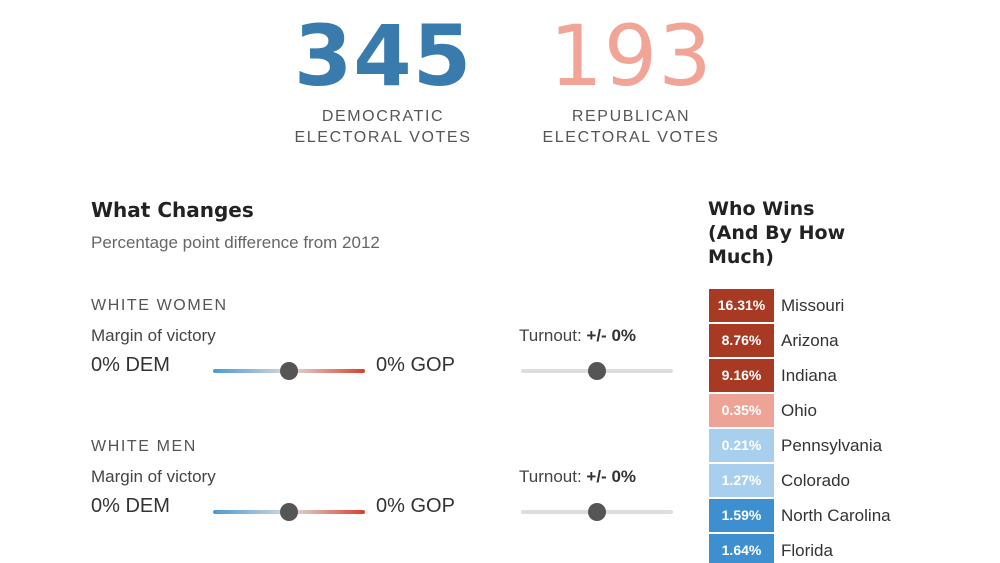 The width and height of the screenshot is (1000, 563). I want to click on state-margin-badge: 1.59%, so click(741, 515).